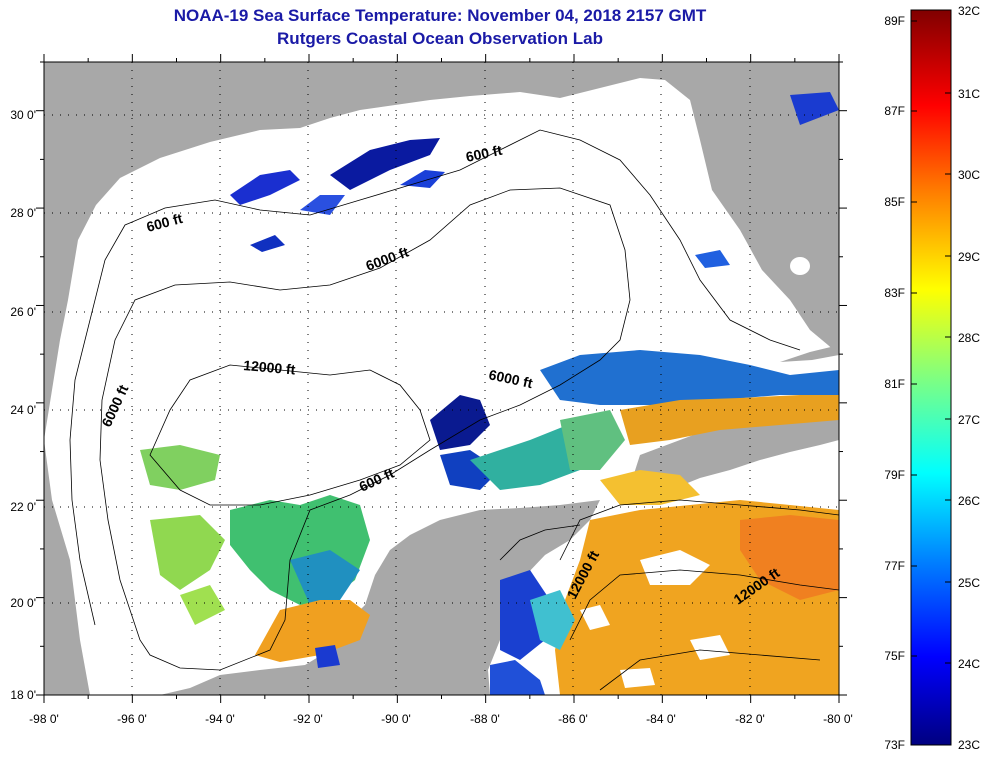 This screenshot has width=992, height=761. Describe the element at coordinates (838, 719) in the screenshot. I see `x-tick-label: -80 0'` at that location.